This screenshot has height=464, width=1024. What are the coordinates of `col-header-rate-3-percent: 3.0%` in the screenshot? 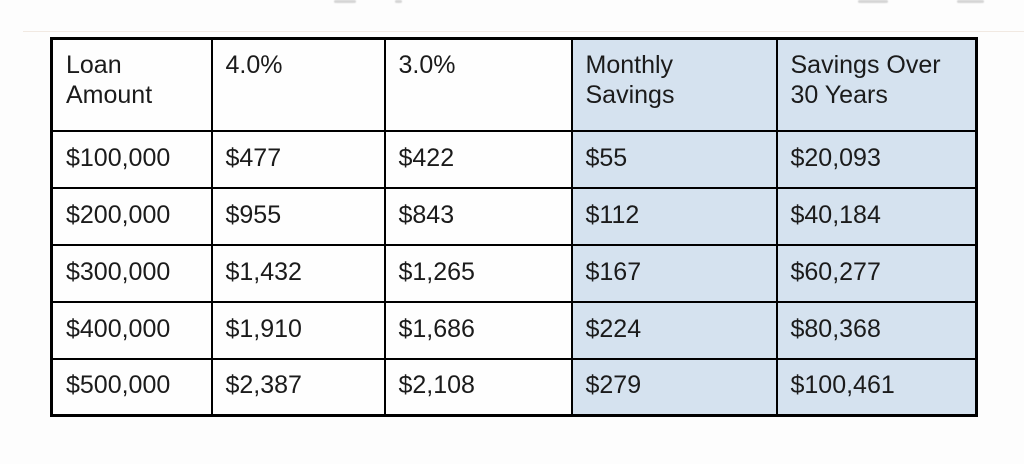 It's located at (478, 84).